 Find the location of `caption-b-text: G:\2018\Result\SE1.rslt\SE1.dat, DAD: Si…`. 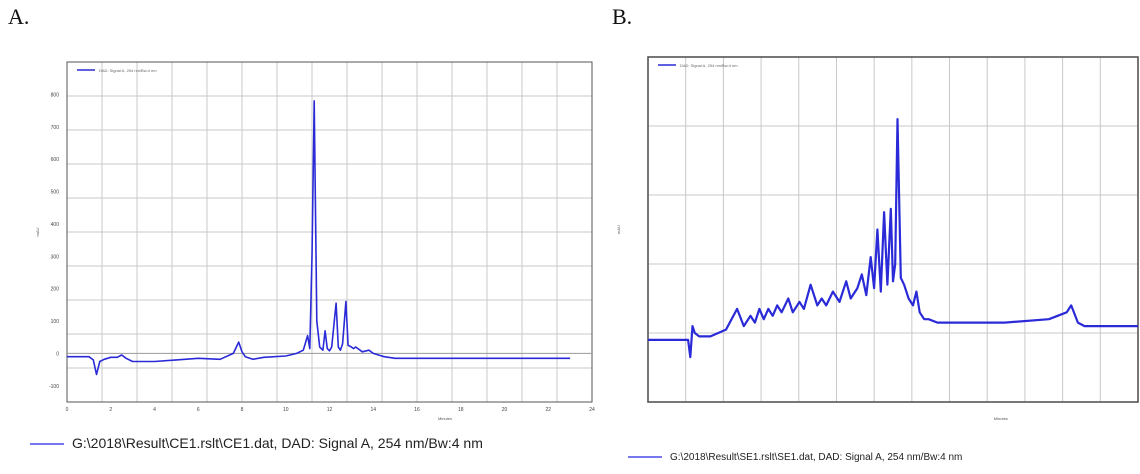

caption-b-text: G:\2018\Result\SE1.rslt\SE1.dat, DAD: Si… is located at coordinates (816, 457).